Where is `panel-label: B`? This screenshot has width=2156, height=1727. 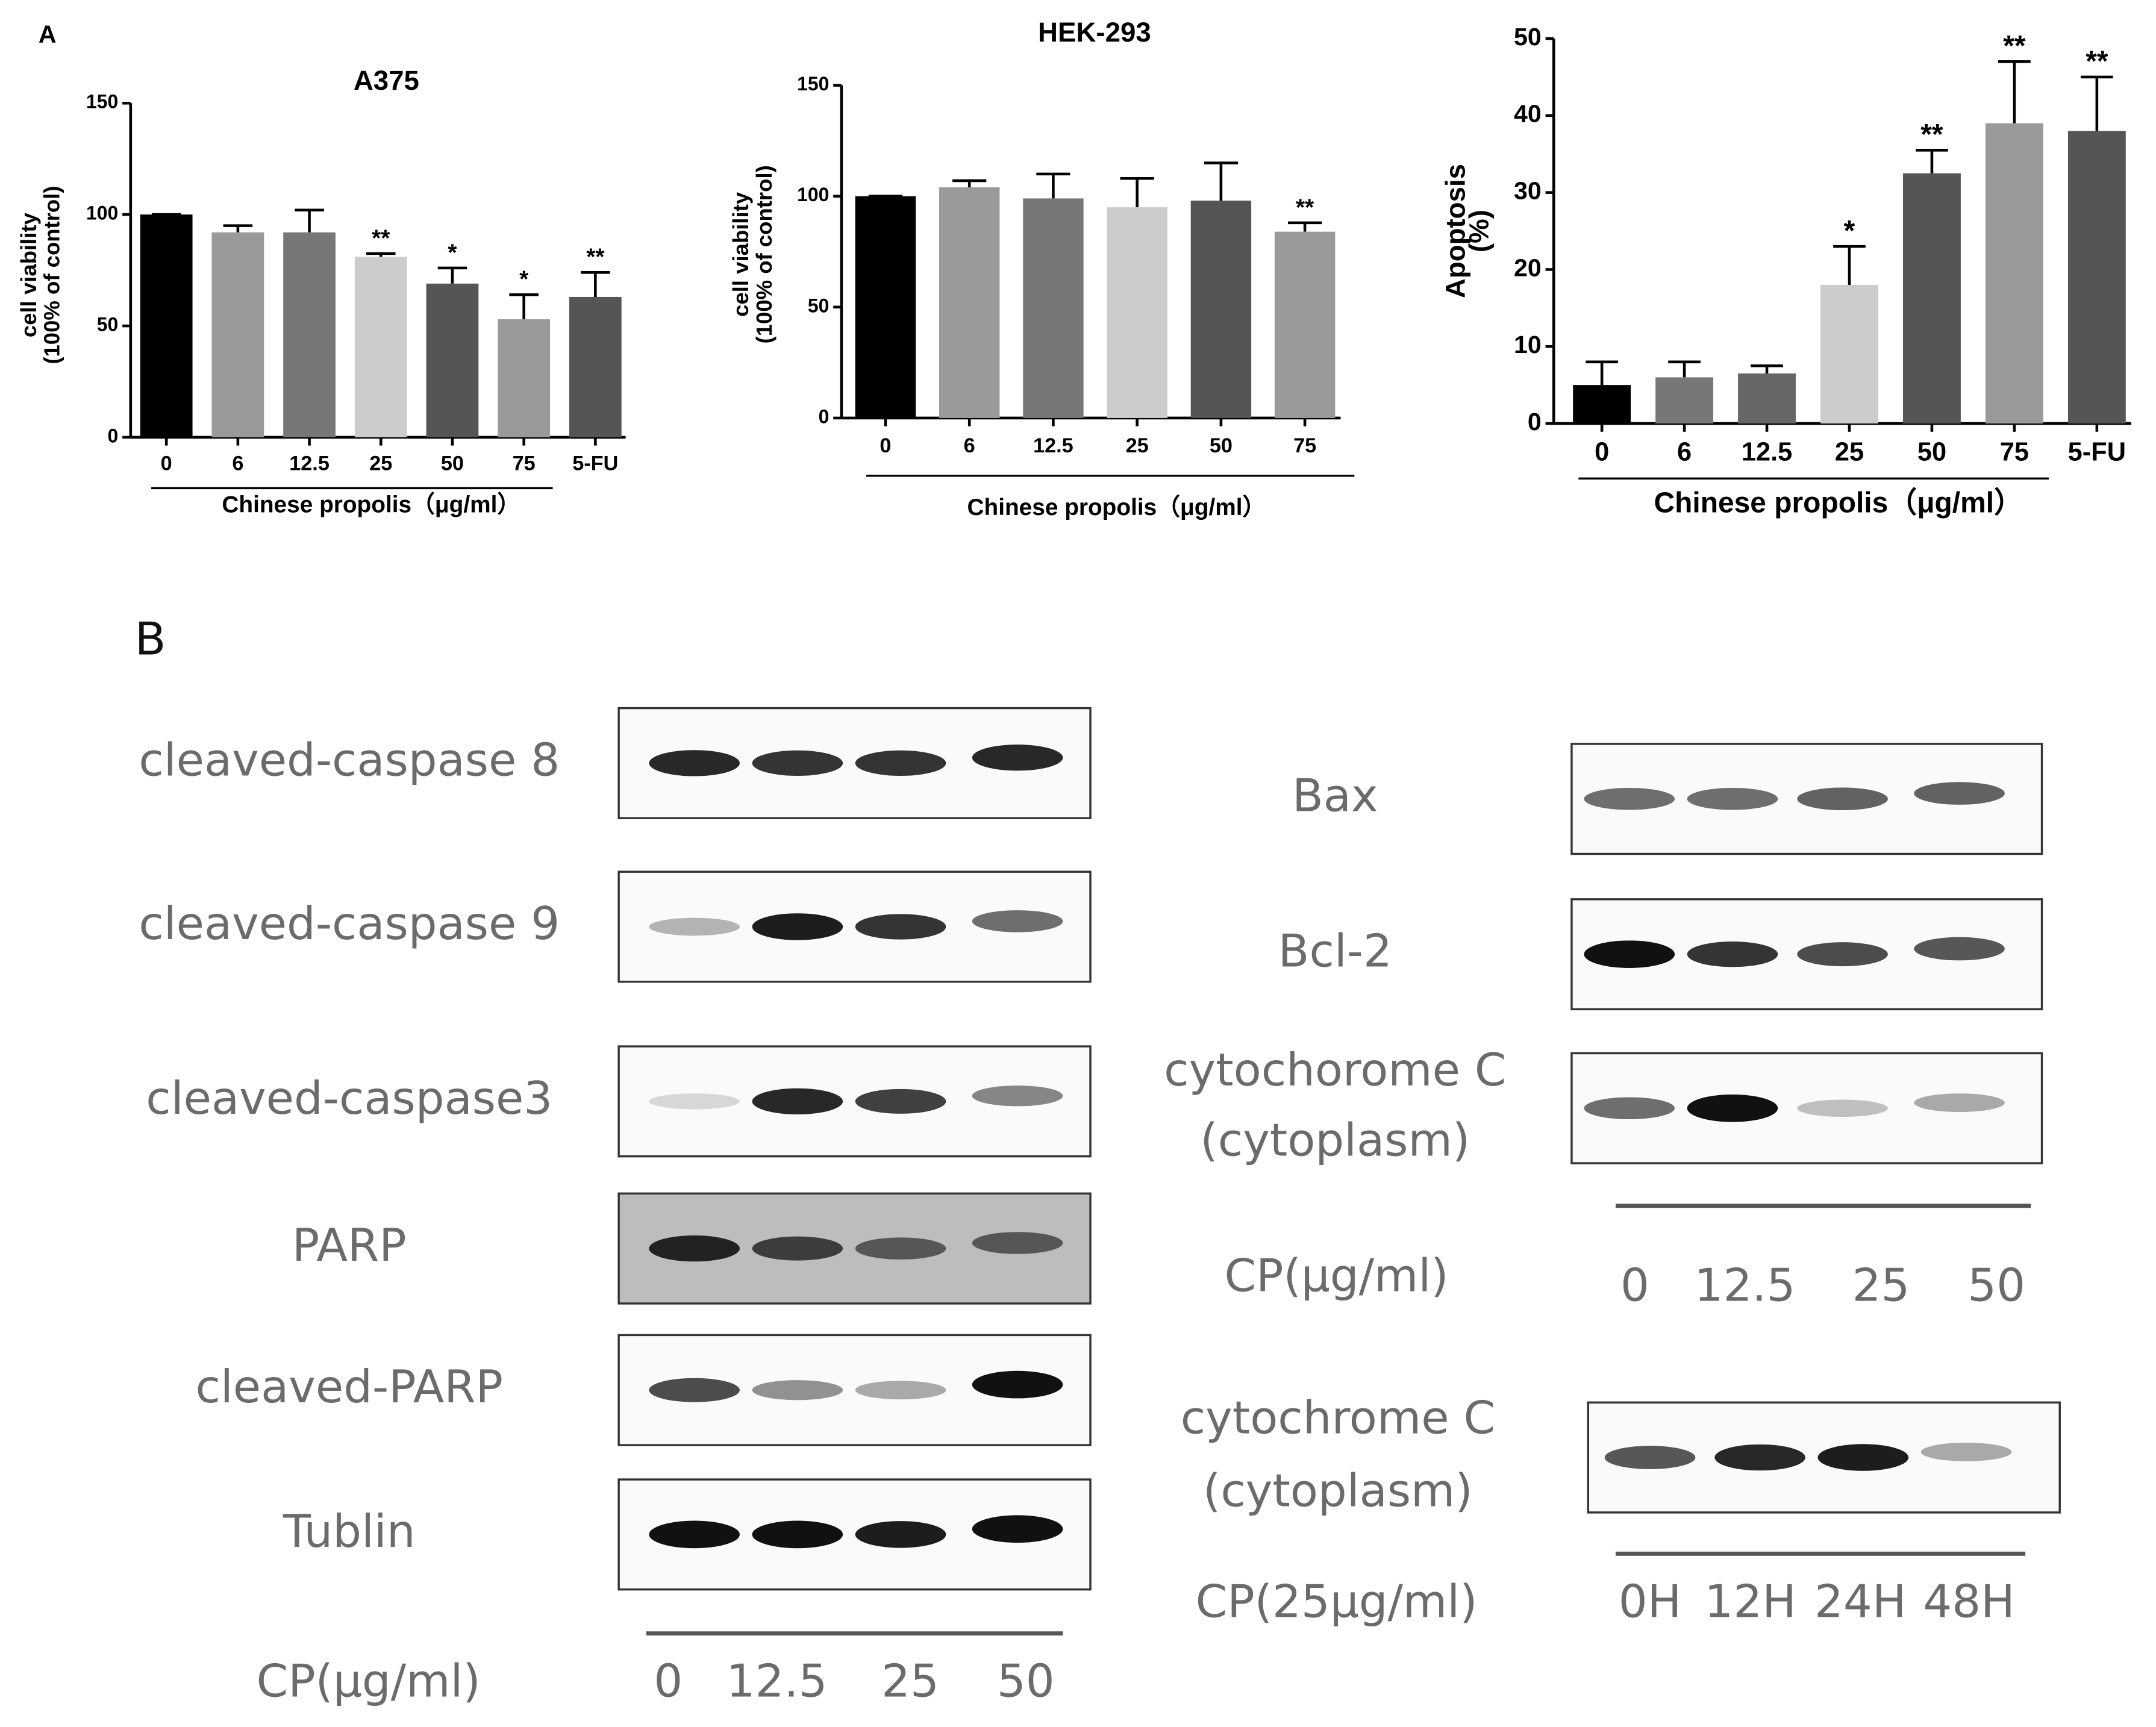
panel-label: B is located at coordinates (150, 639).